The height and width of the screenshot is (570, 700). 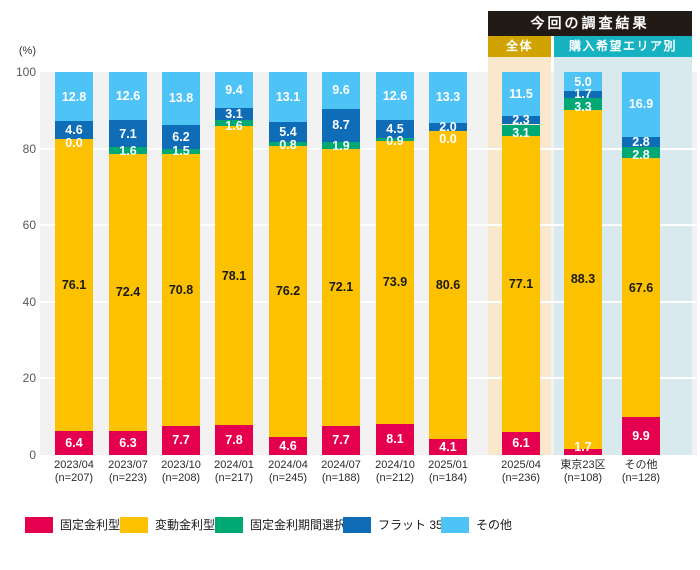 I want to click on x-tick-category: 2024/07, so click(x=341, y=465).